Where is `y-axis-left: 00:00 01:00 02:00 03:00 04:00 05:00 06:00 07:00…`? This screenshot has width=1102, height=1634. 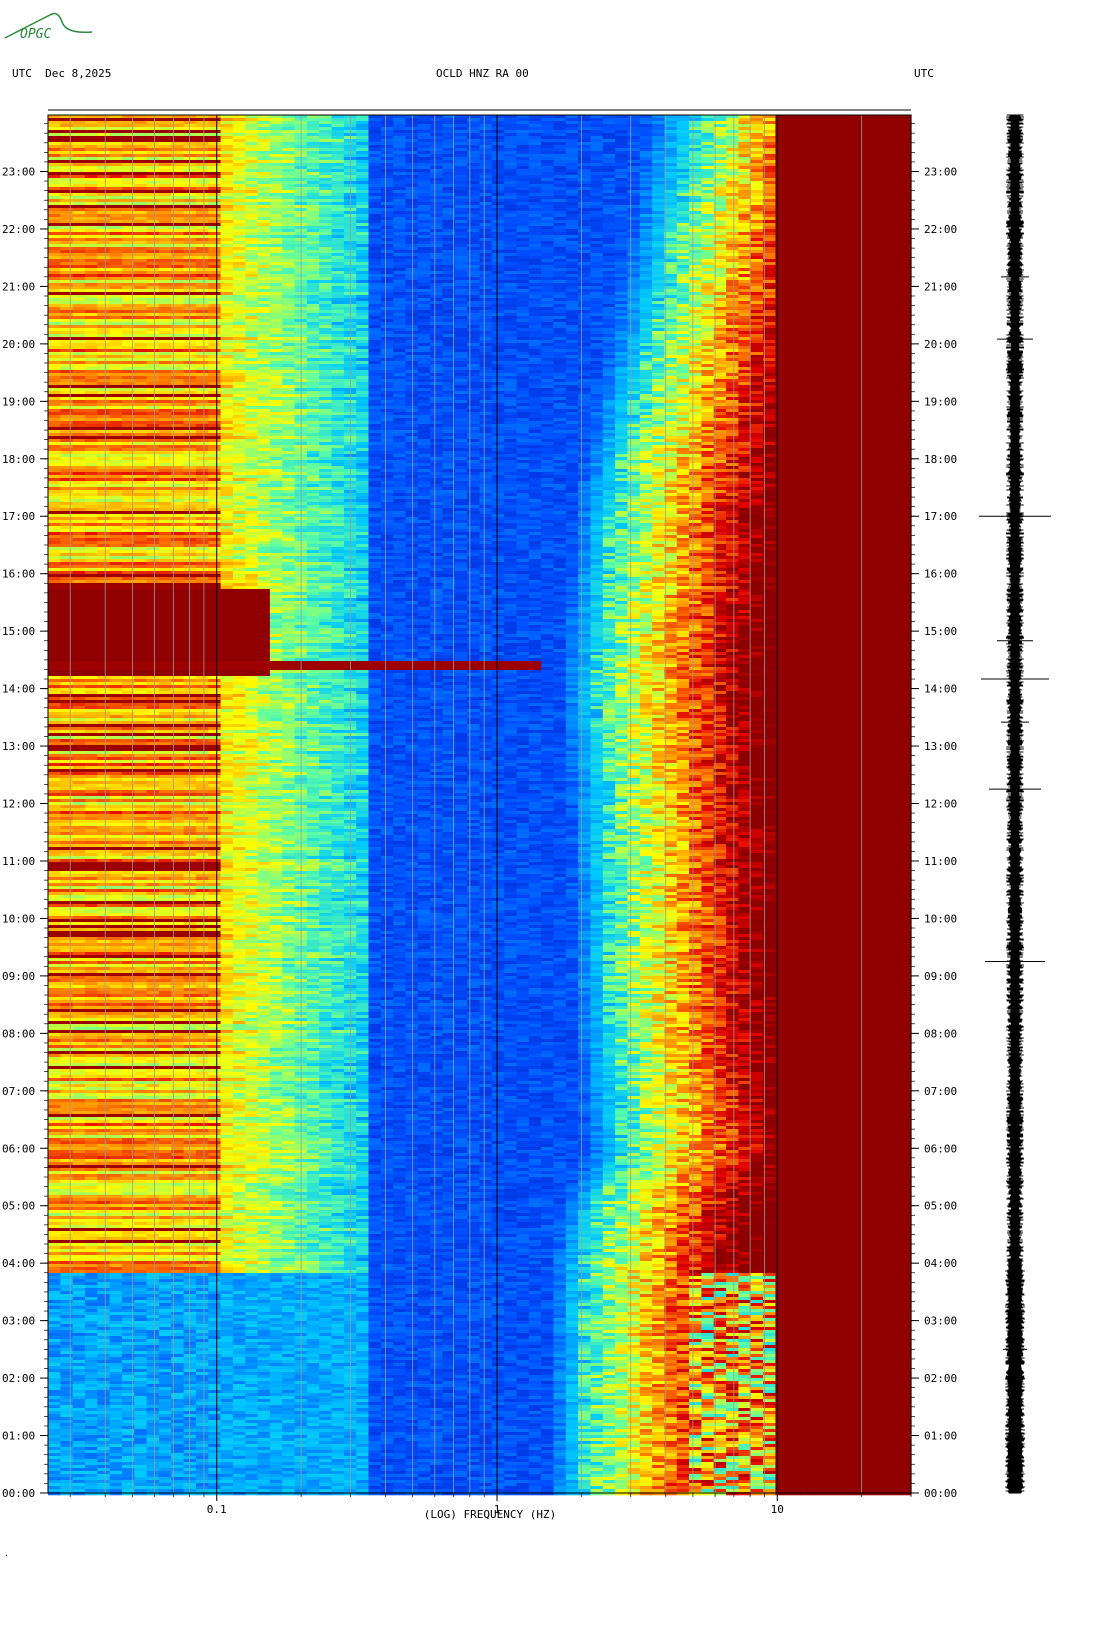 y-axis-left: 00:00 01:00 02:00 03:00 04:00 05:00 06:00 07:00… is located at coordinates (25, 812).